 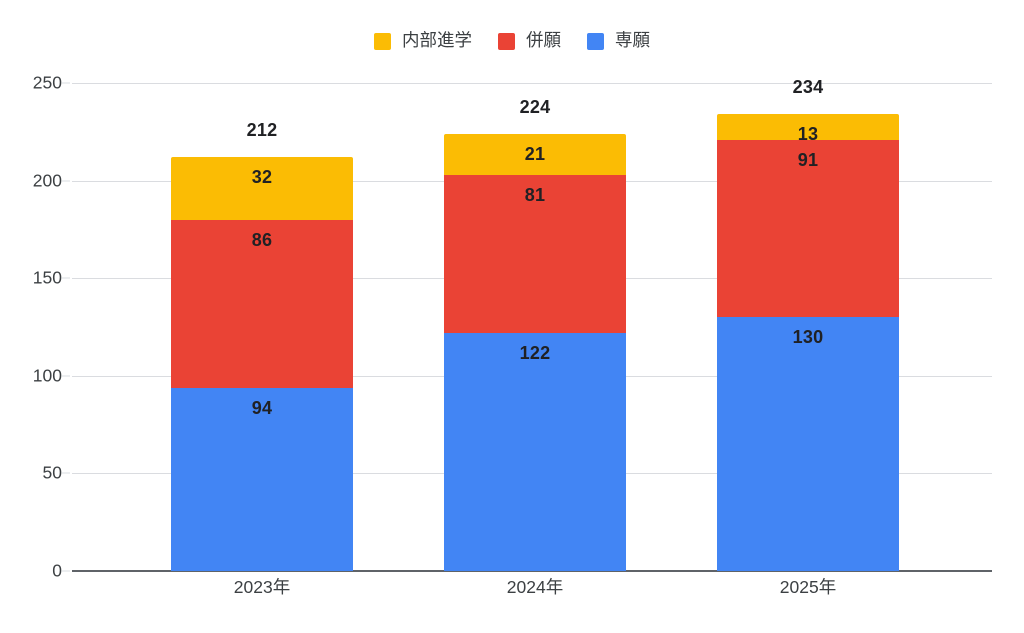 What do you see at coordinates (262, 479) in the screenshot?
I see `bar-segment-専願: 94` at bounding box center [262, 479].